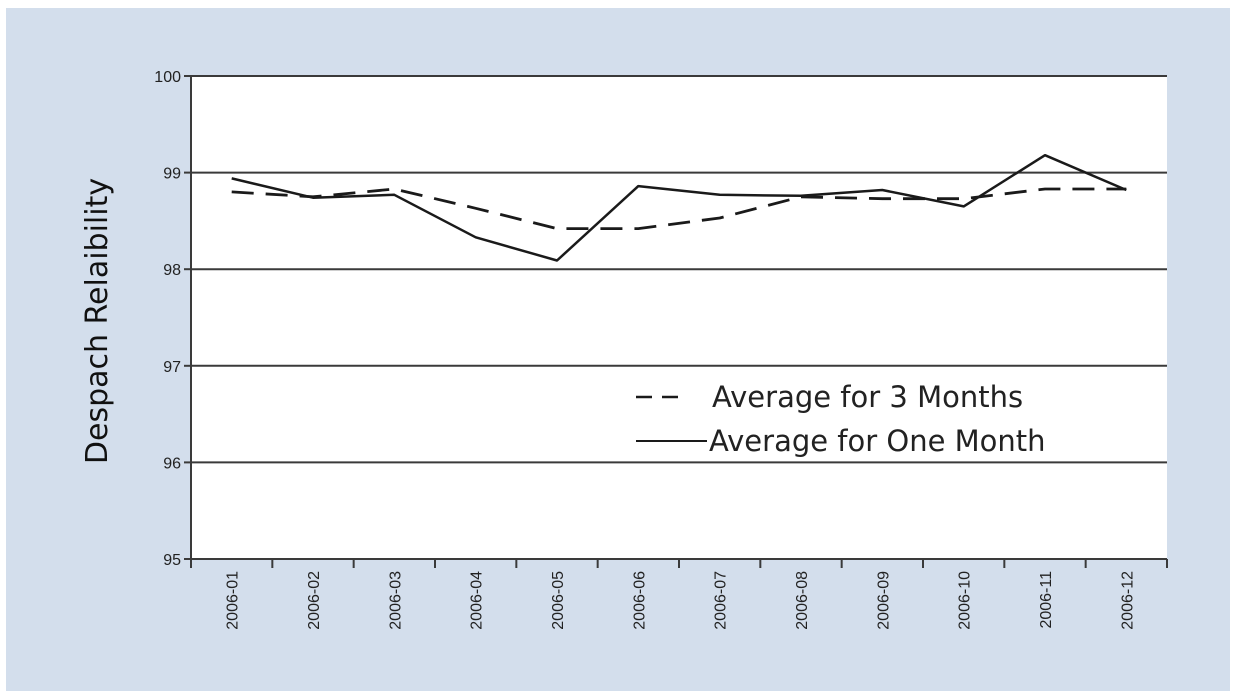 The image size is (1234, 695). What do you see at coordinates (167, 319) in the screenshot?
I see `y-tick-labels: 95 96 97 98 99 100` at bounding box center [167, 319].